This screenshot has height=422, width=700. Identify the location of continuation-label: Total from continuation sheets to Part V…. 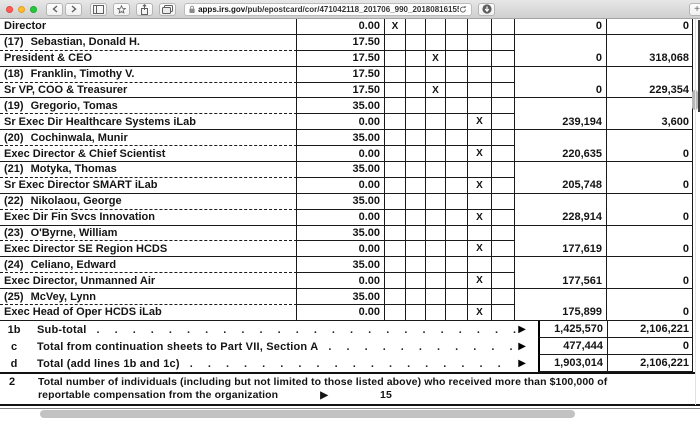
(178, 346).